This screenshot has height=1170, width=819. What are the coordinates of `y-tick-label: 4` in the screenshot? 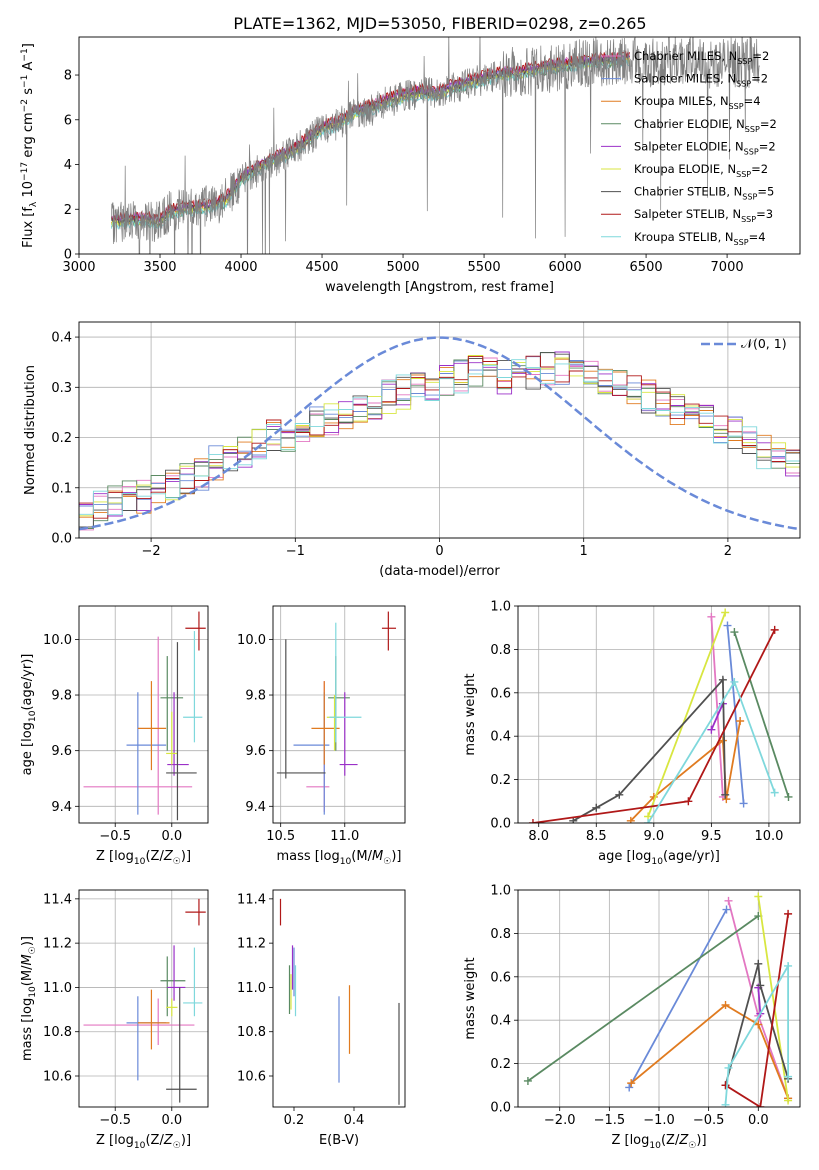 It's located at (68, 165).